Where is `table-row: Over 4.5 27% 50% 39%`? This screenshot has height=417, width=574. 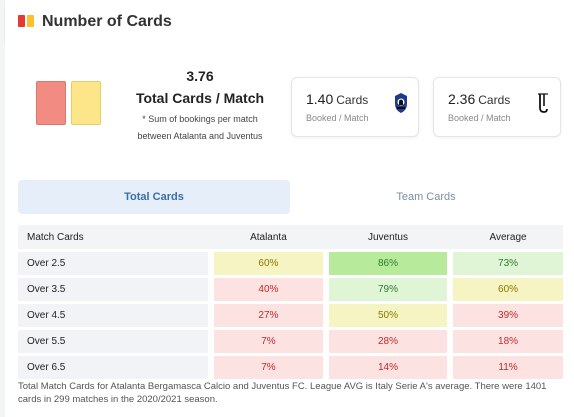
table-row: Over 4.5 27% 50% 39% is located at coordinates (290, 315).